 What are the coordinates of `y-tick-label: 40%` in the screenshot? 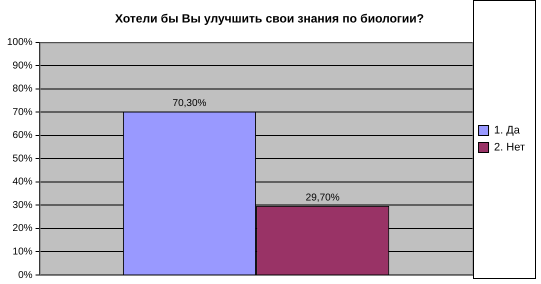 It's located at (22, 182).